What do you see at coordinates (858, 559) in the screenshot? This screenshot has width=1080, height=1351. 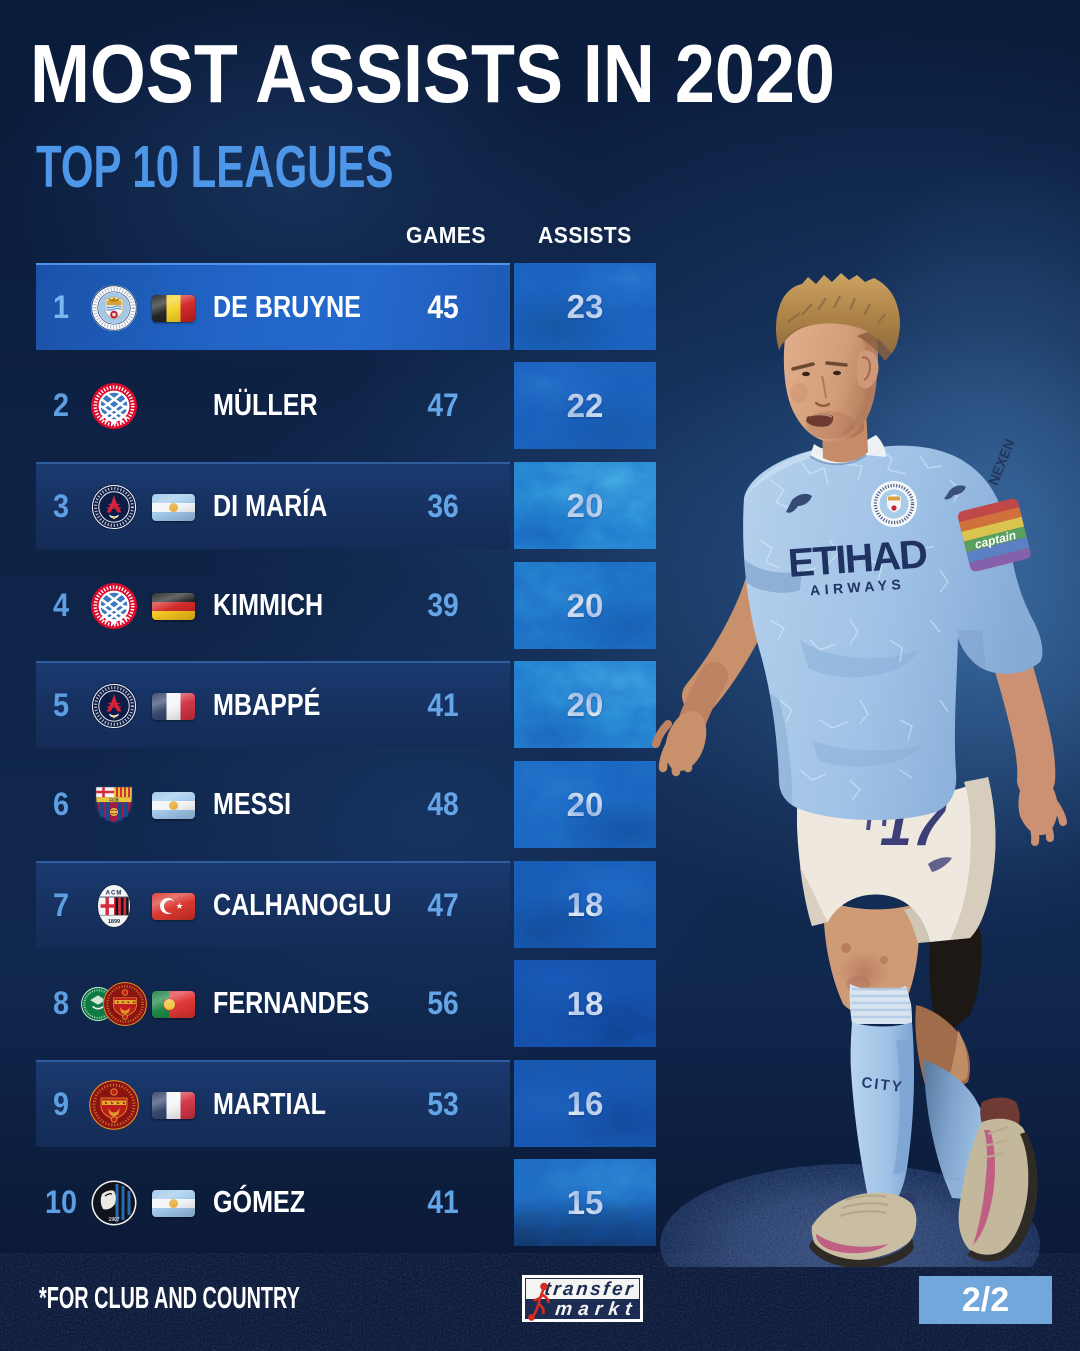 I see `svg-text: ETIHAD` at bounding box center [858, 559].